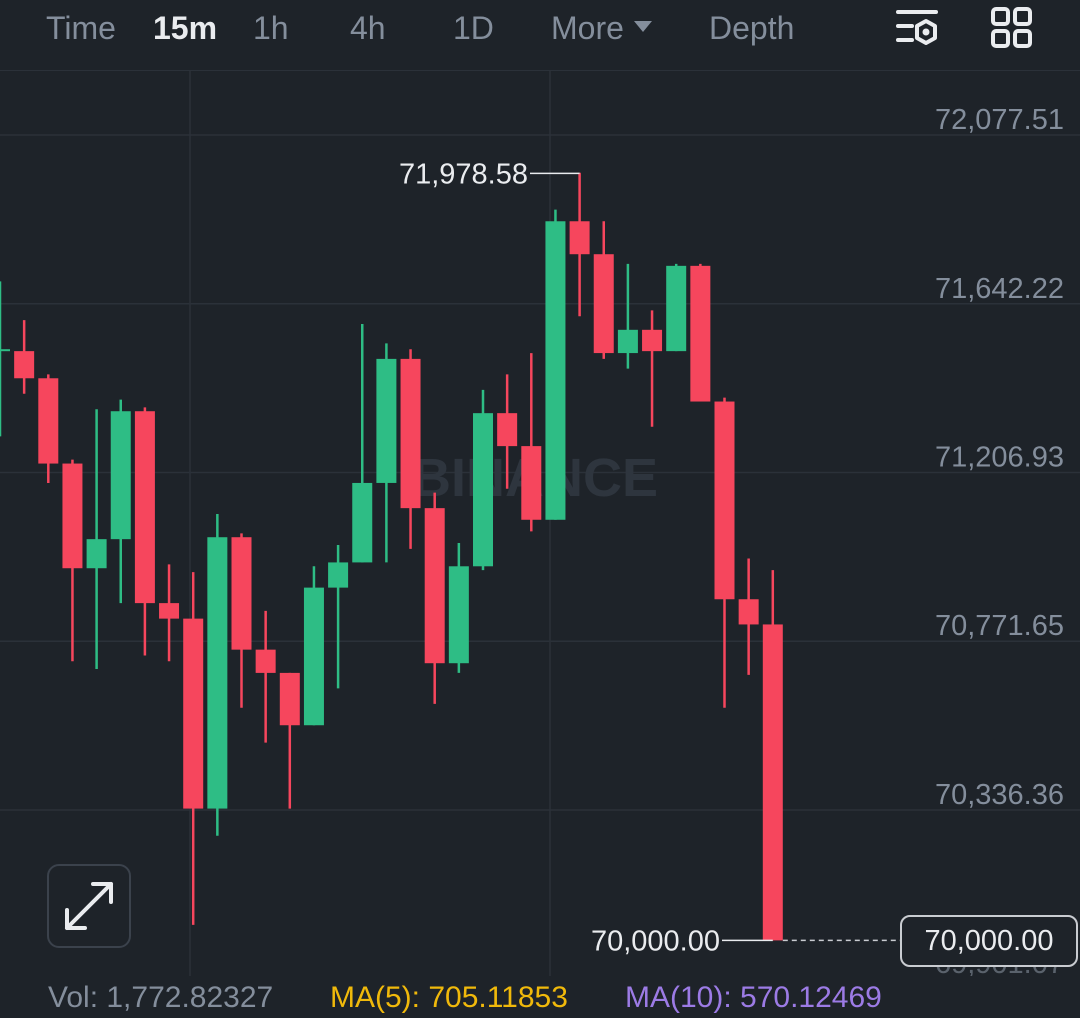  What do you see at coordinates (999, 795) in the screenshot?
I see `price-axis-label: 70,336.36` at bounding box center [999, 795].